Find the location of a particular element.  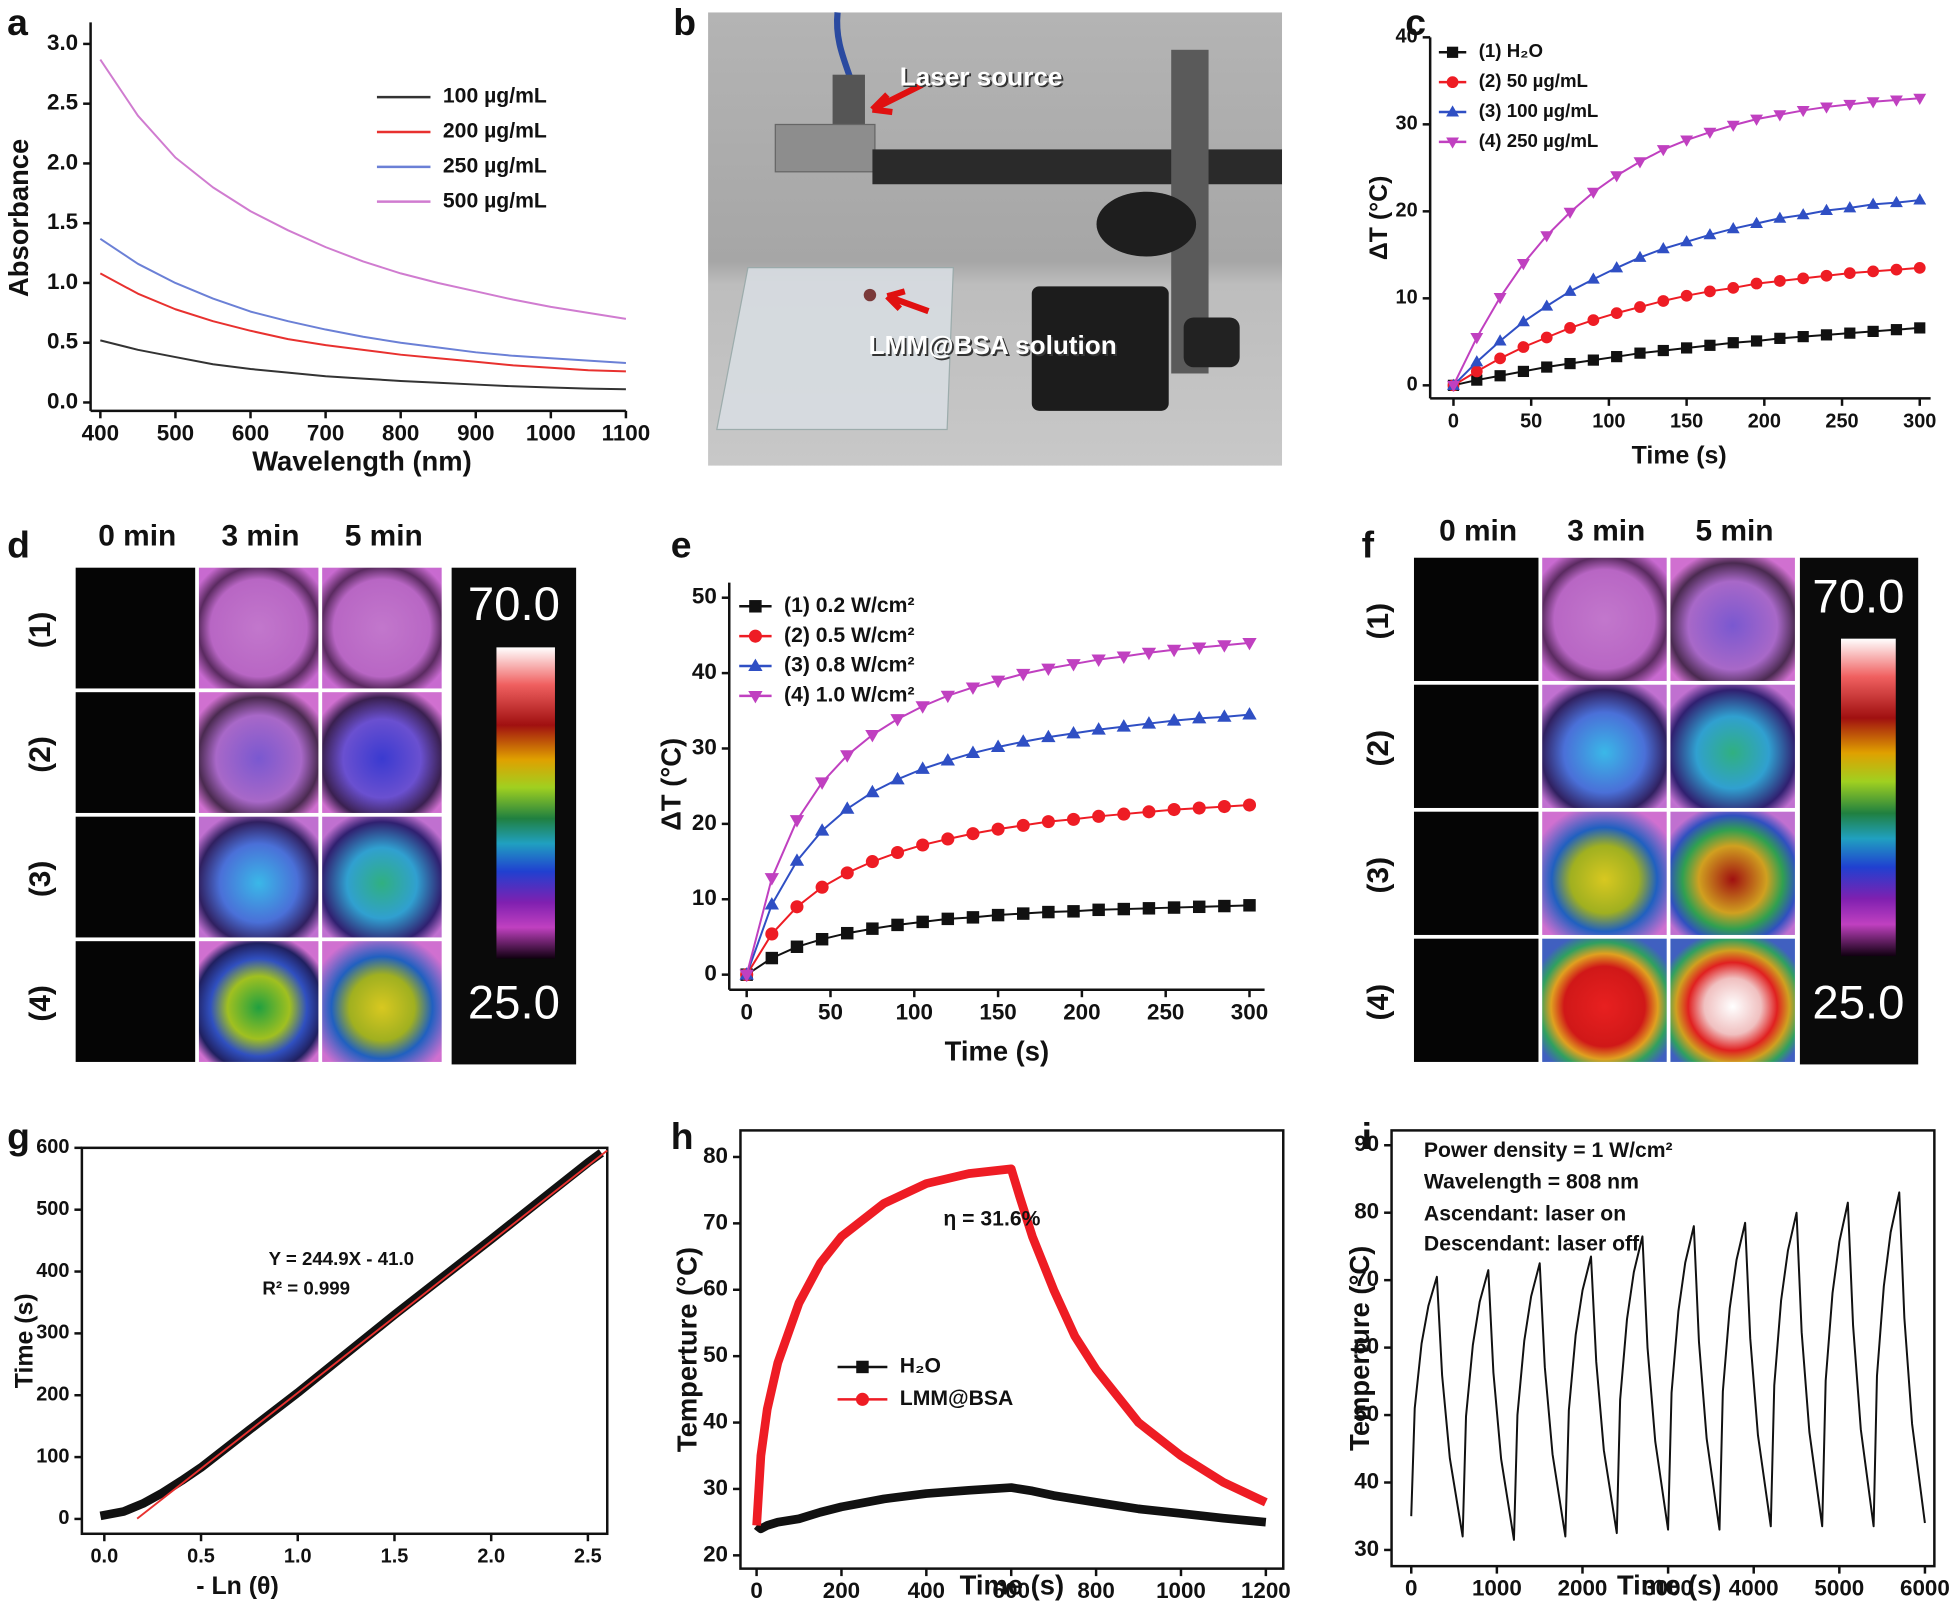

x-tick-label: 150 is located at coordinates (1686, 421).